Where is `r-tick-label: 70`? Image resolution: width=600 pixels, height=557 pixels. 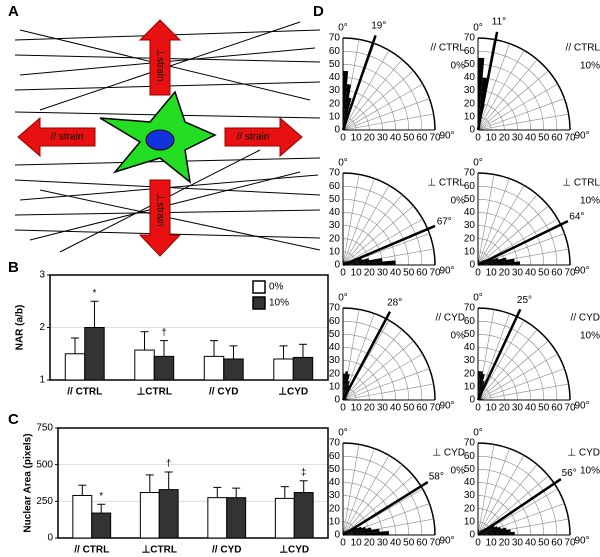 r-tick-label: 70 is located at coordinates (570, 273).